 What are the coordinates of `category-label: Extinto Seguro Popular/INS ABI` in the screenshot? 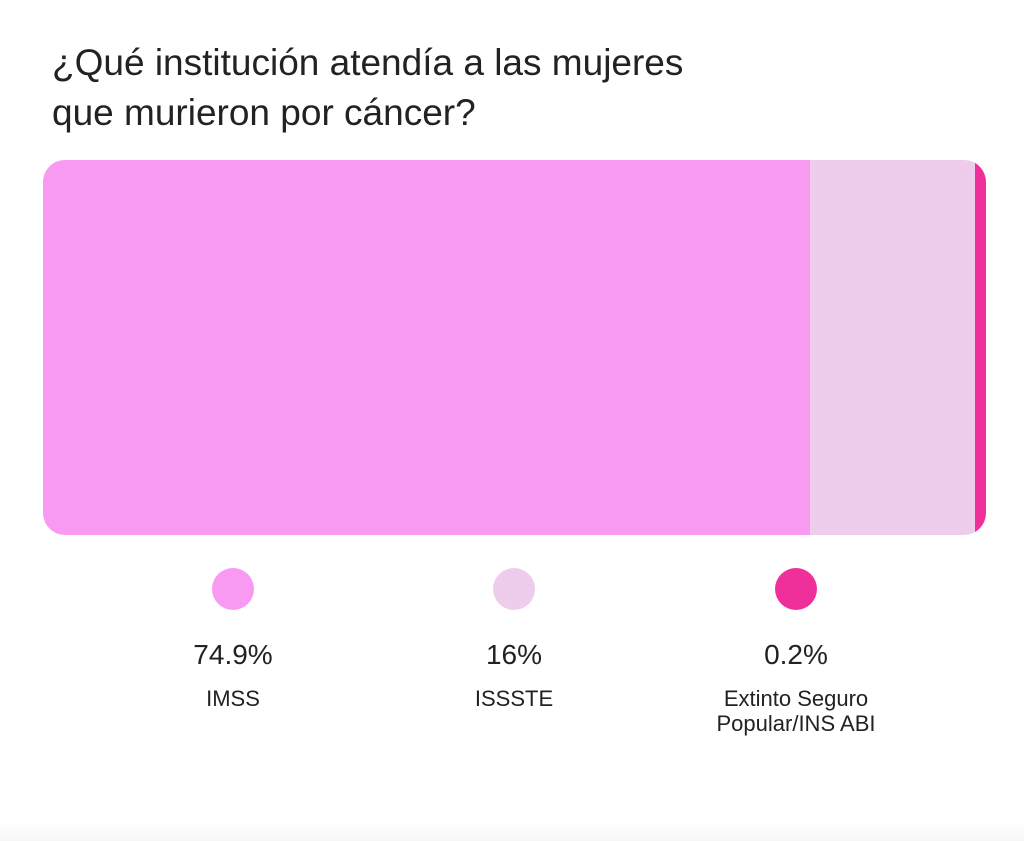 It's located at (796, 711).